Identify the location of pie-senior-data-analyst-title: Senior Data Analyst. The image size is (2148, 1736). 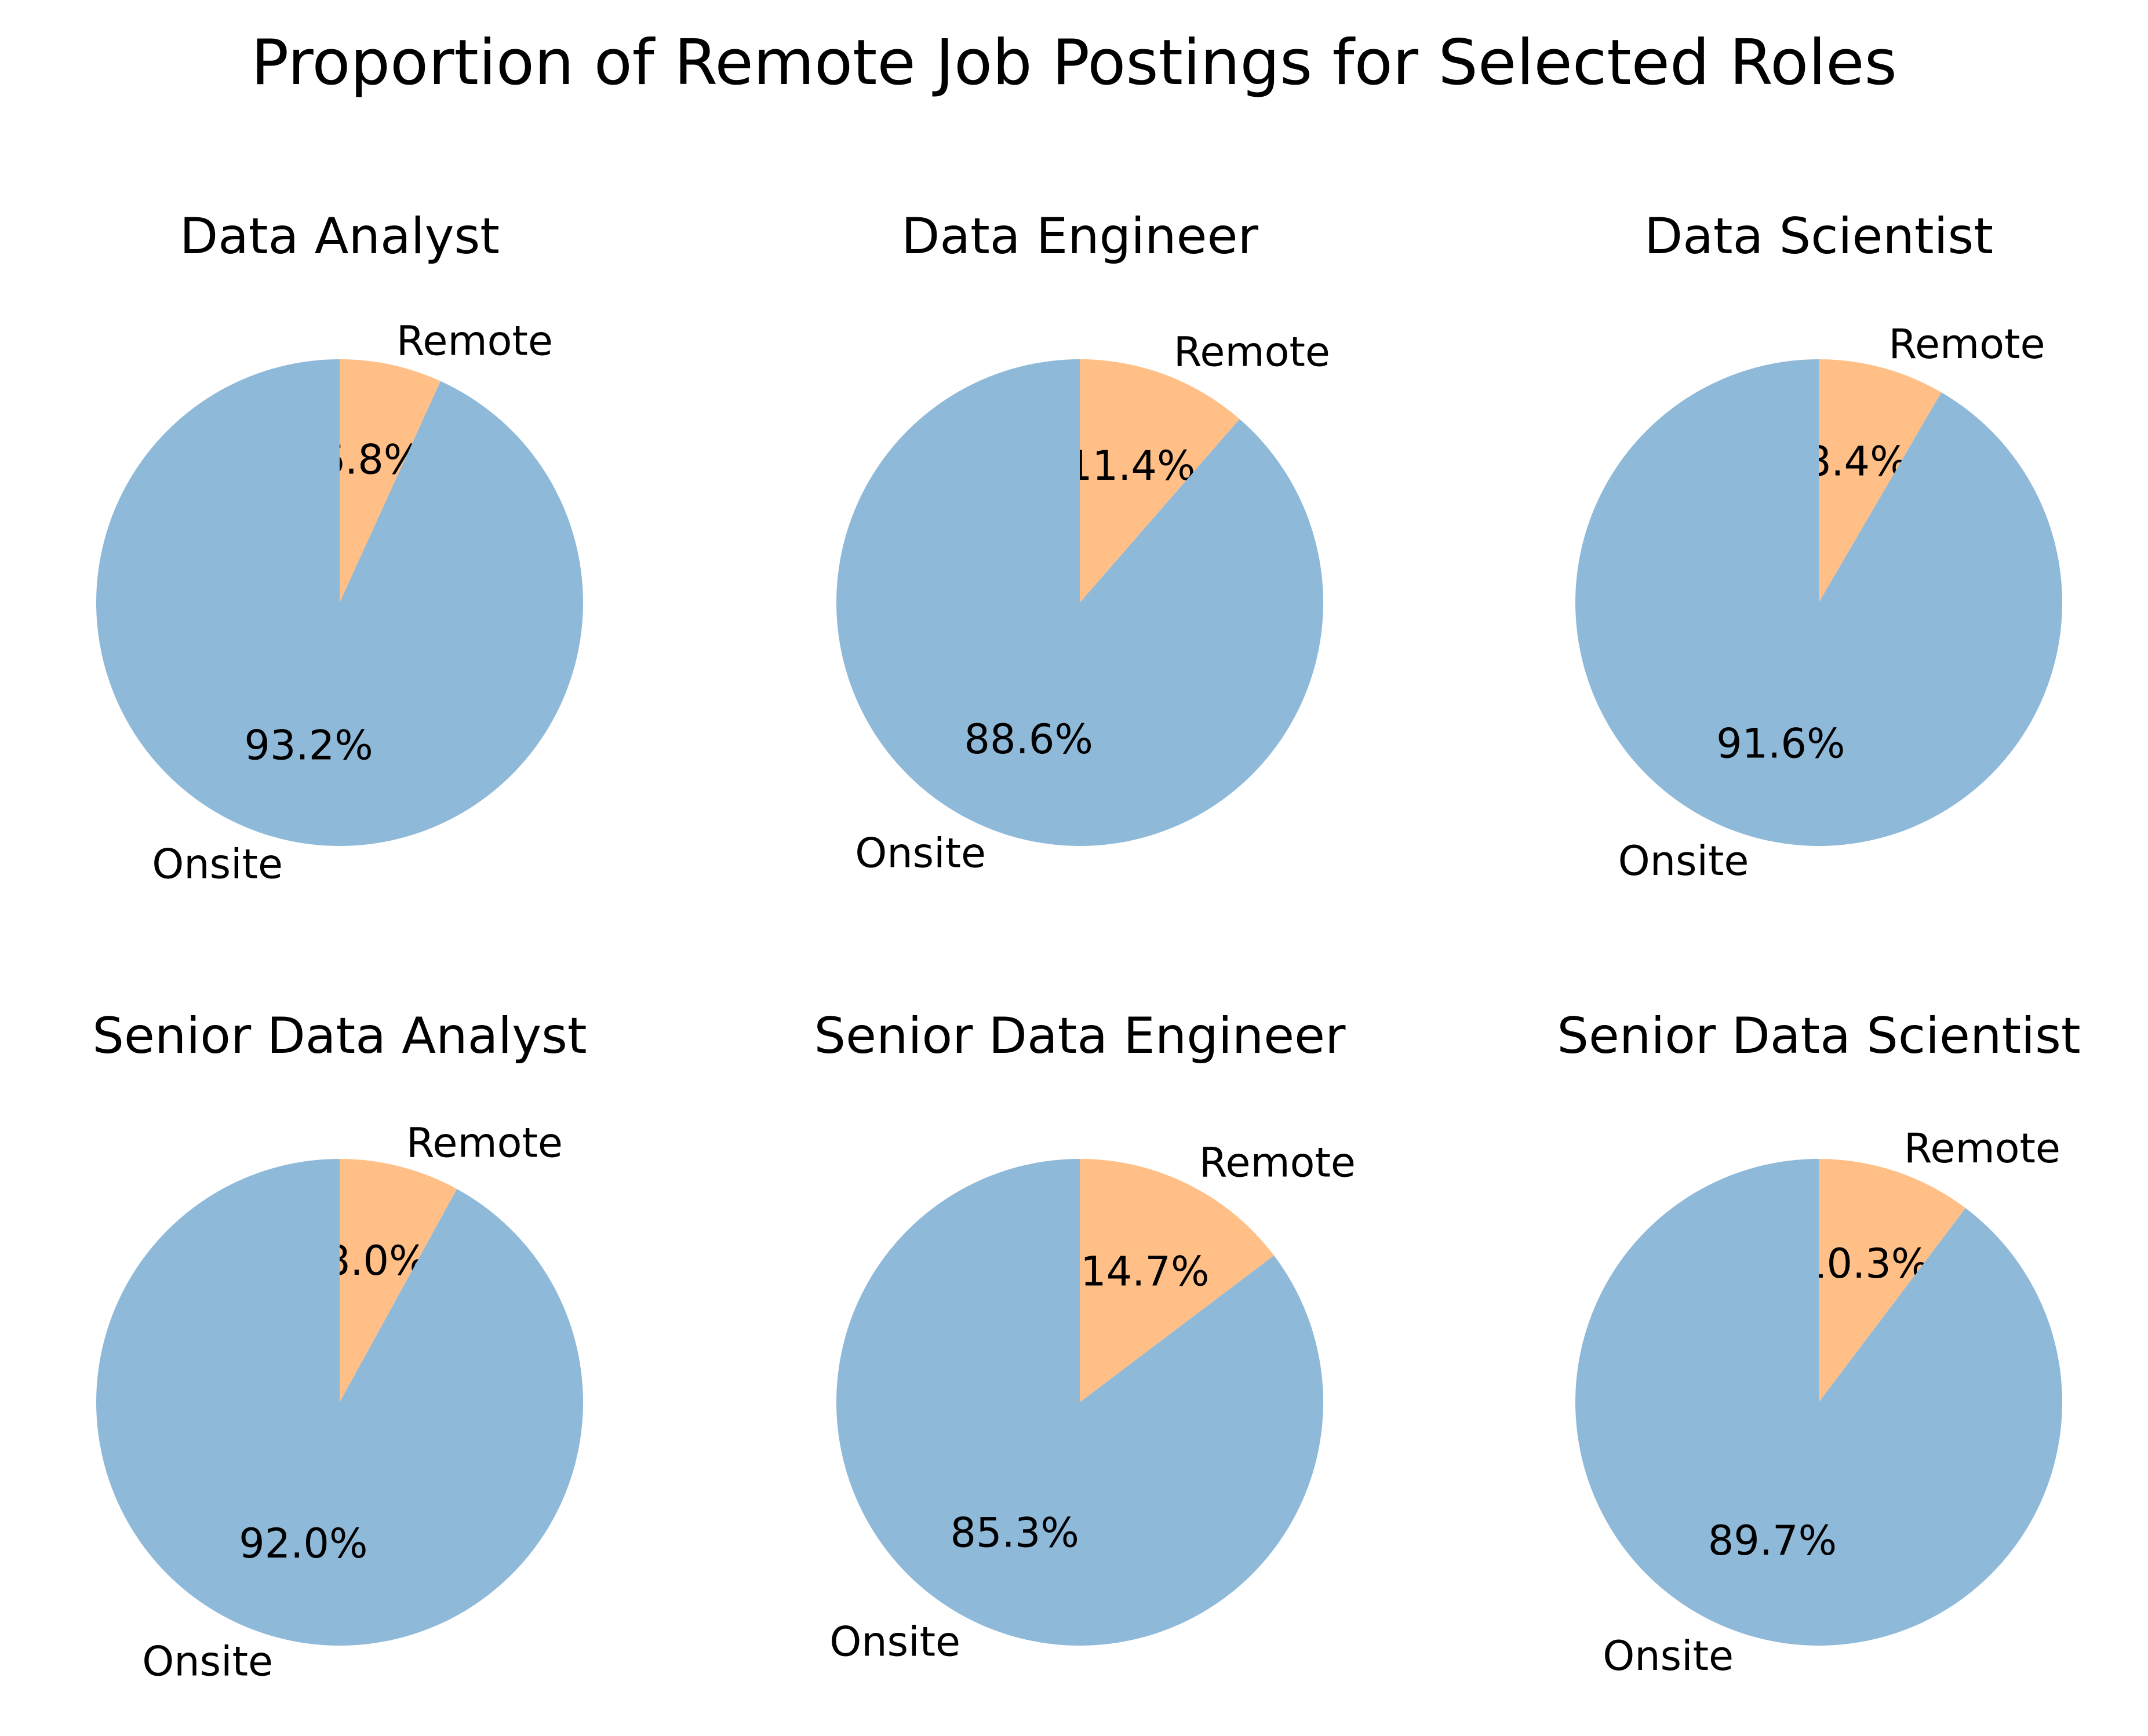
(339, 1036).